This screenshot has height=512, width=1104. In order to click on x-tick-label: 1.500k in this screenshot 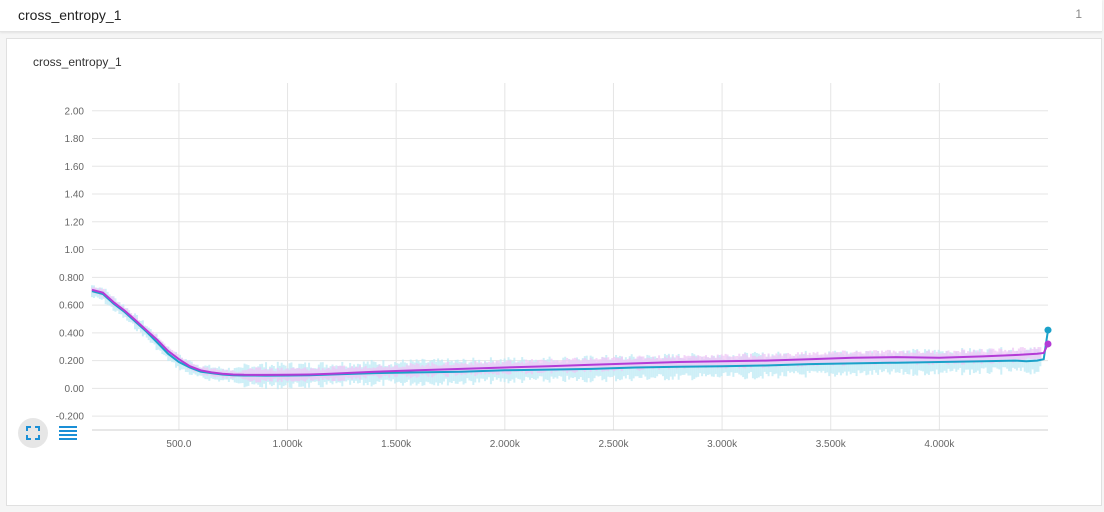, I will do `click(396, 444)`.